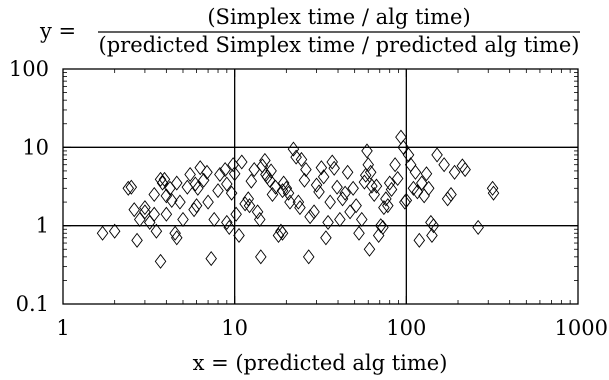 The height and width of the screenshot is (380, 609). I want to click on y-tick-label: 1, so click(42, 226).